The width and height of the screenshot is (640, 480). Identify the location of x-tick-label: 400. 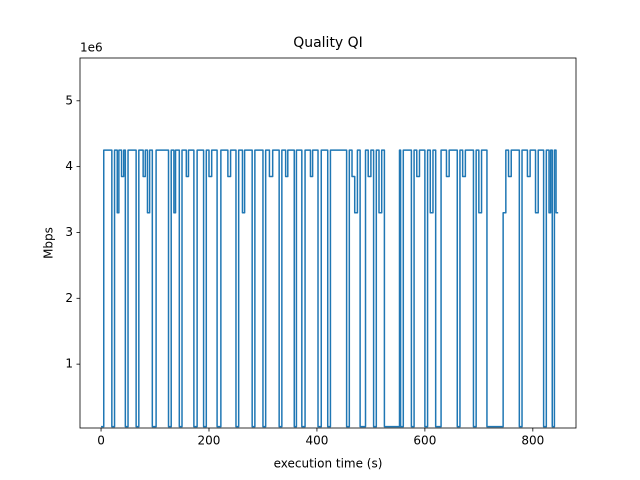
(316, 441).